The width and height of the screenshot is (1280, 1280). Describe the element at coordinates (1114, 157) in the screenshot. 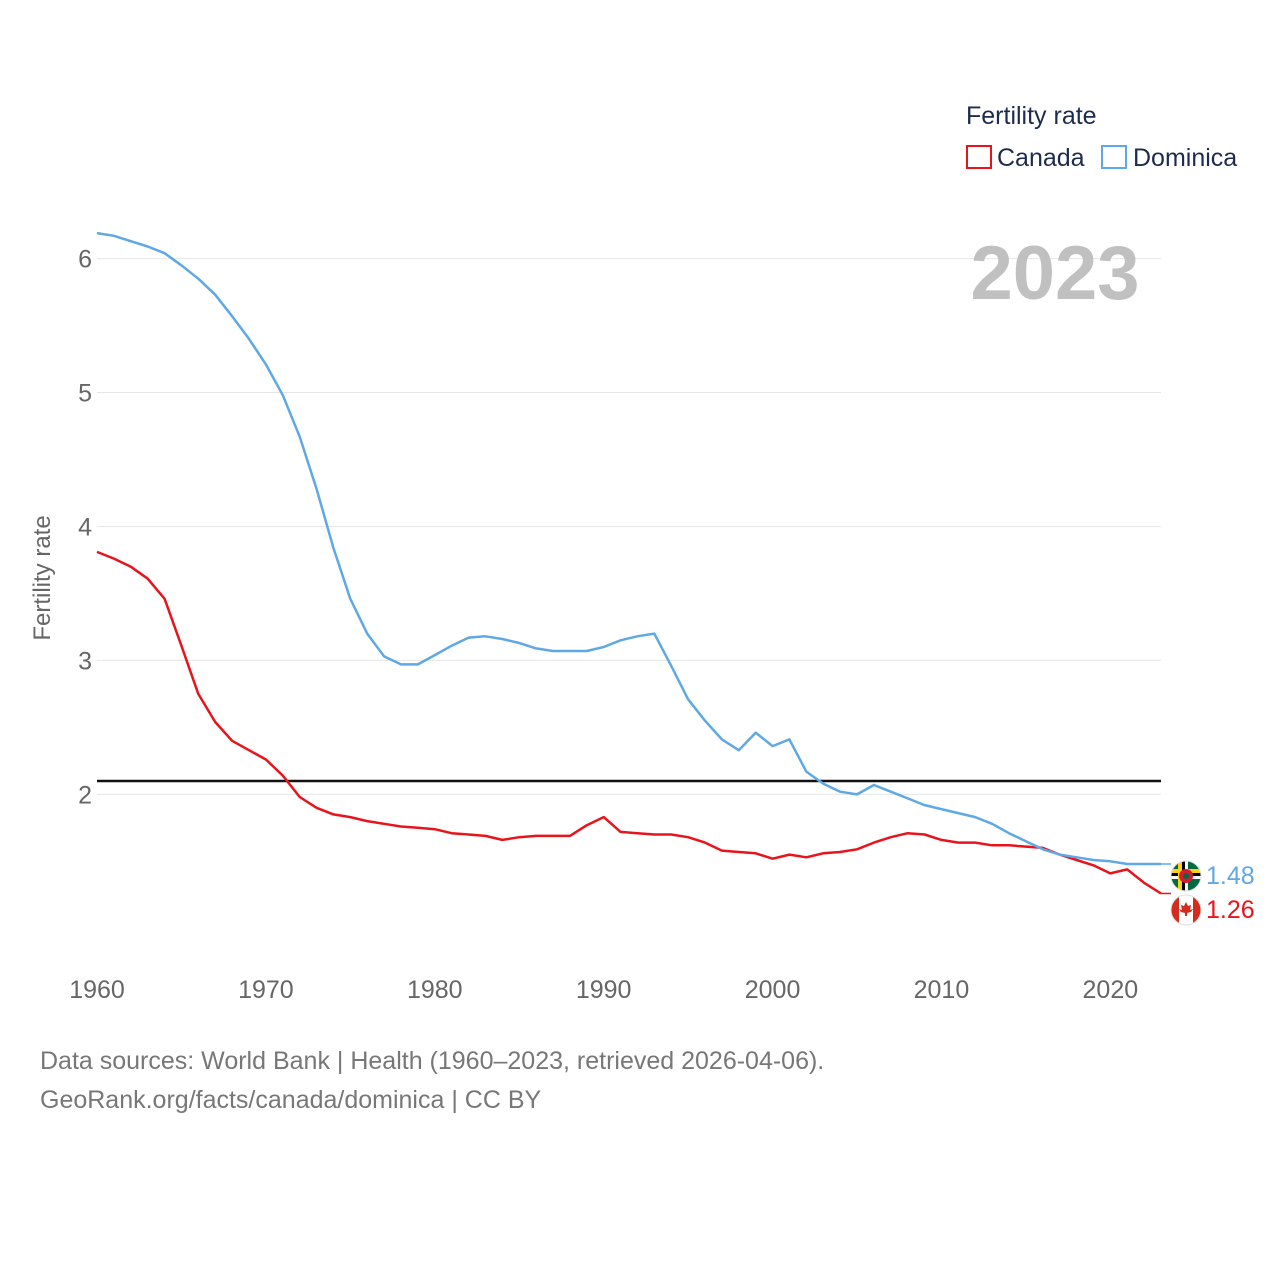

I see `legend-swatch-dominica` at that location.